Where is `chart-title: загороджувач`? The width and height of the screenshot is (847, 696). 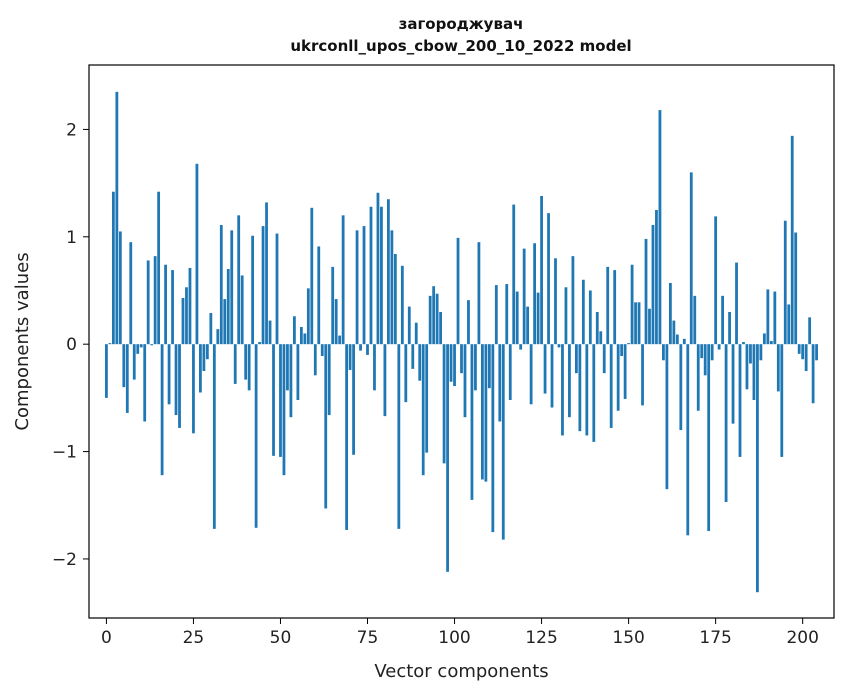 chart-title: загороджувач is located at coordinates (461, 24).